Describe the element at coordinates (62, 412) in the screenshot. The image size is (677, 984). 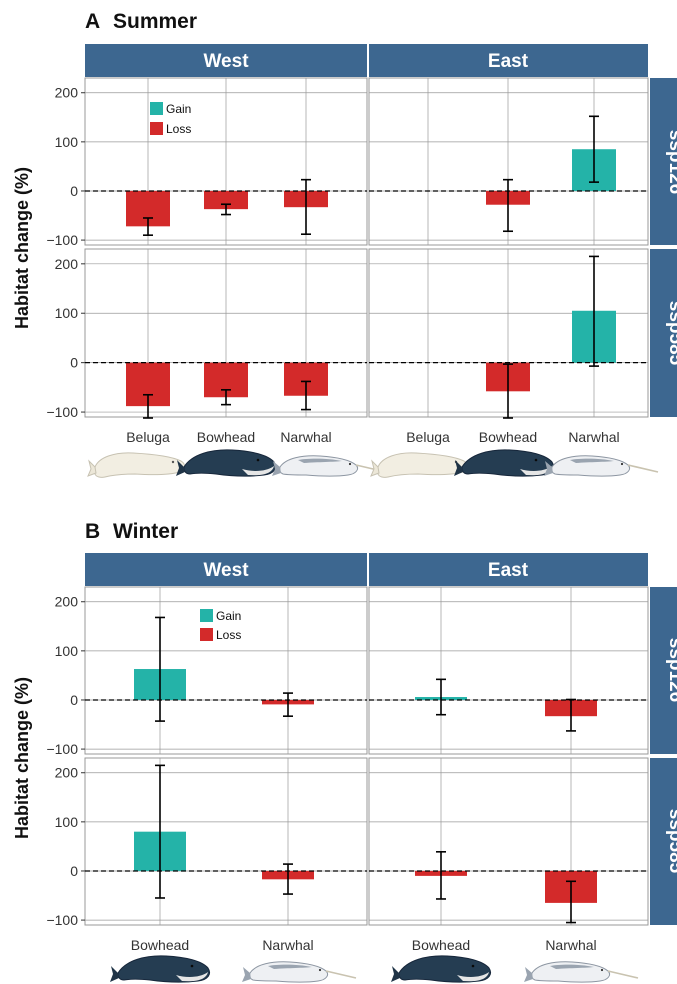
I see `y-tick-label--100-west-ssp585-a: −100` at that location.